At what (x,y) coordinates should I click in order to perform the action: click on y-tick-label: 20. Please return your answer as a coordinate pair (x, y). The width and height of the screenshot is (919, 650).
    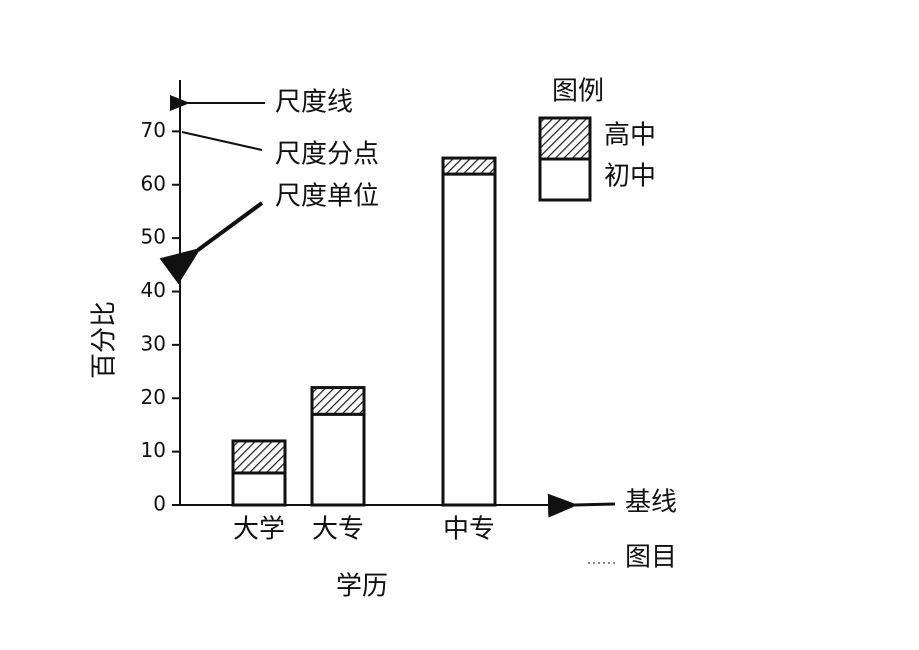
    Looking at the image, I should click on (153, 397).